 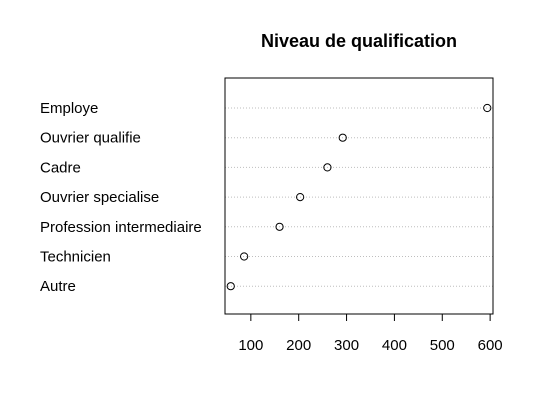 What do you see at coordinates (346, 345) in the screenshot?
I see `x-tick-label: 300` at bounding box center [346, 345].